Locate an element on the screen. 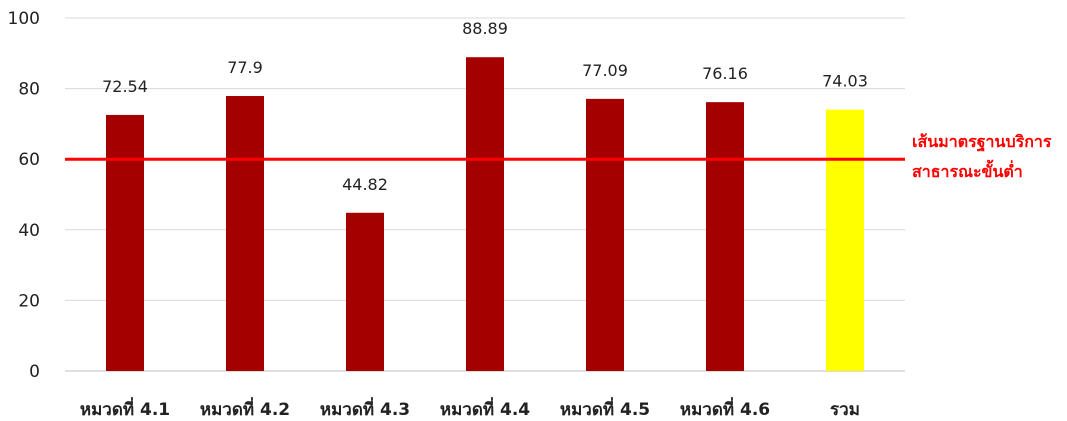  data-label: 44.82 is located at coordinates (365, 184).